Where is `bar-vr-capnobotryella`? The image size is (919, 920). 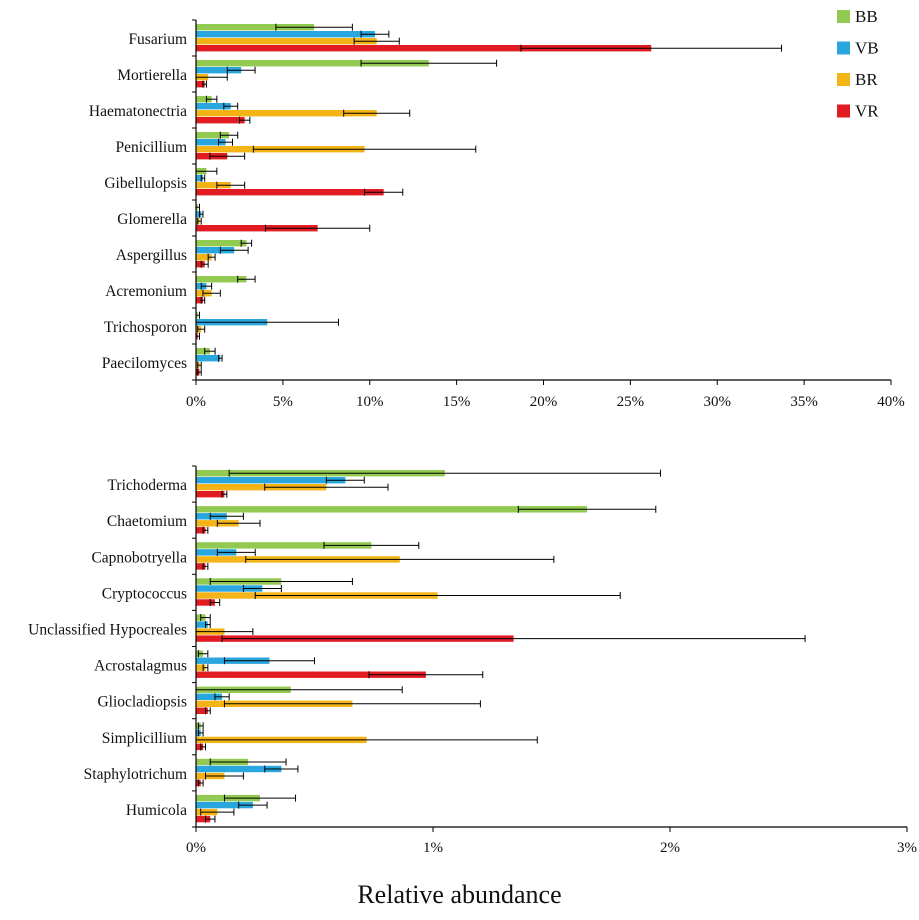
bar-vr-capnobotryella is located at coordinates (201, 566).